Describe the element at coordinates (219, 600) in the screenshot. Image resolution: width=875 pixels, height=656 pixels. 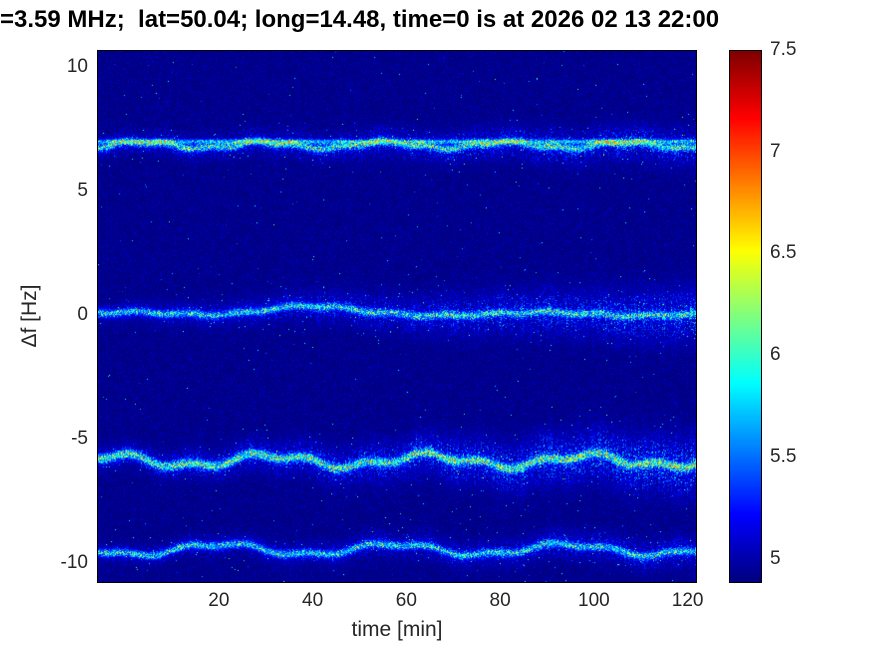
I see `x-tick-label: 20` at that location.